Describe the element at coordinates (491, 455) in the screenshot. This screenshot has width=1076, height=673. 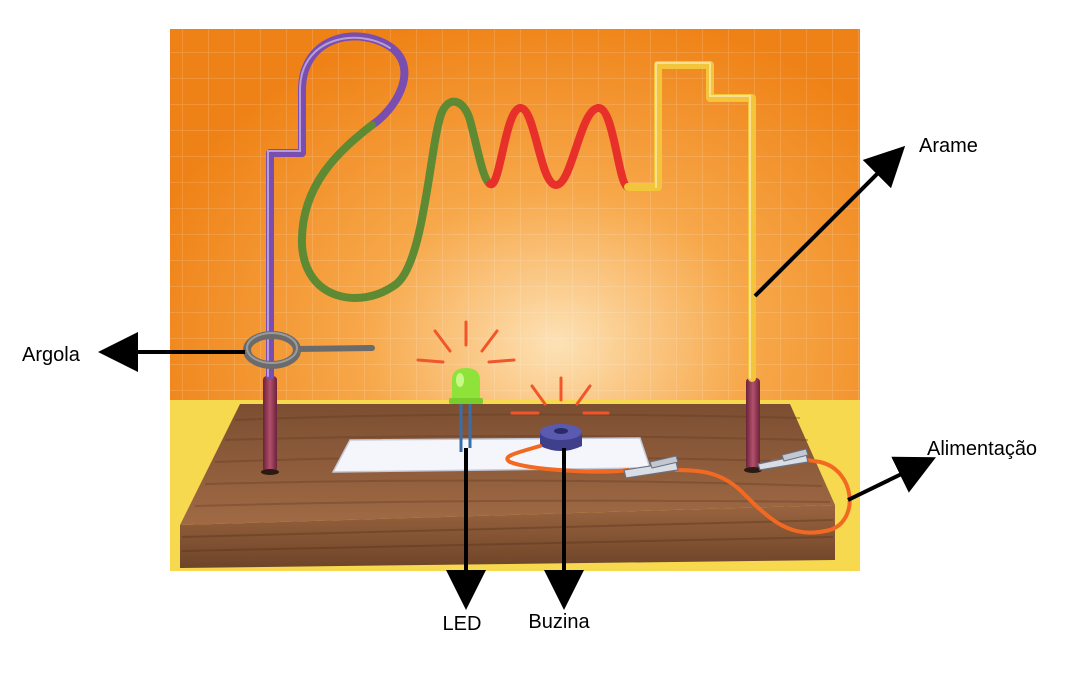
I see `base-plate` at that location.